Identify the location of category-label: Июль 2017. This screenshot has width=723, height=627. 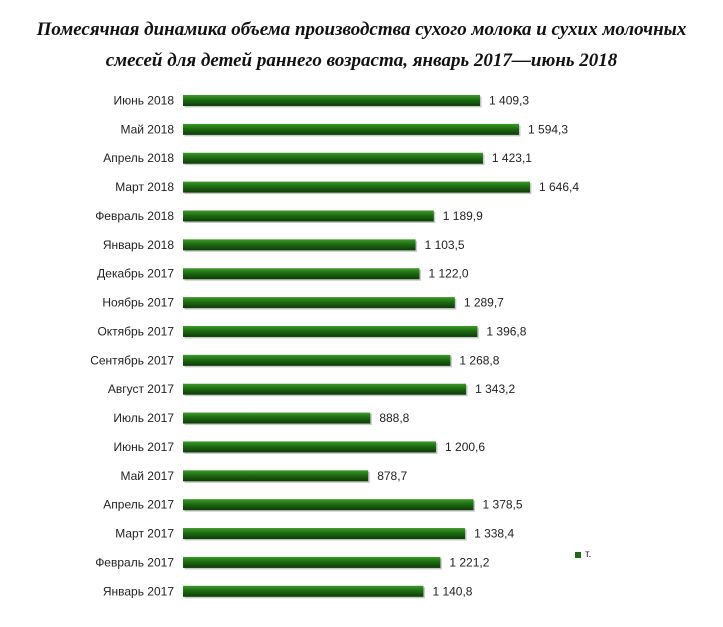
(143, 418).